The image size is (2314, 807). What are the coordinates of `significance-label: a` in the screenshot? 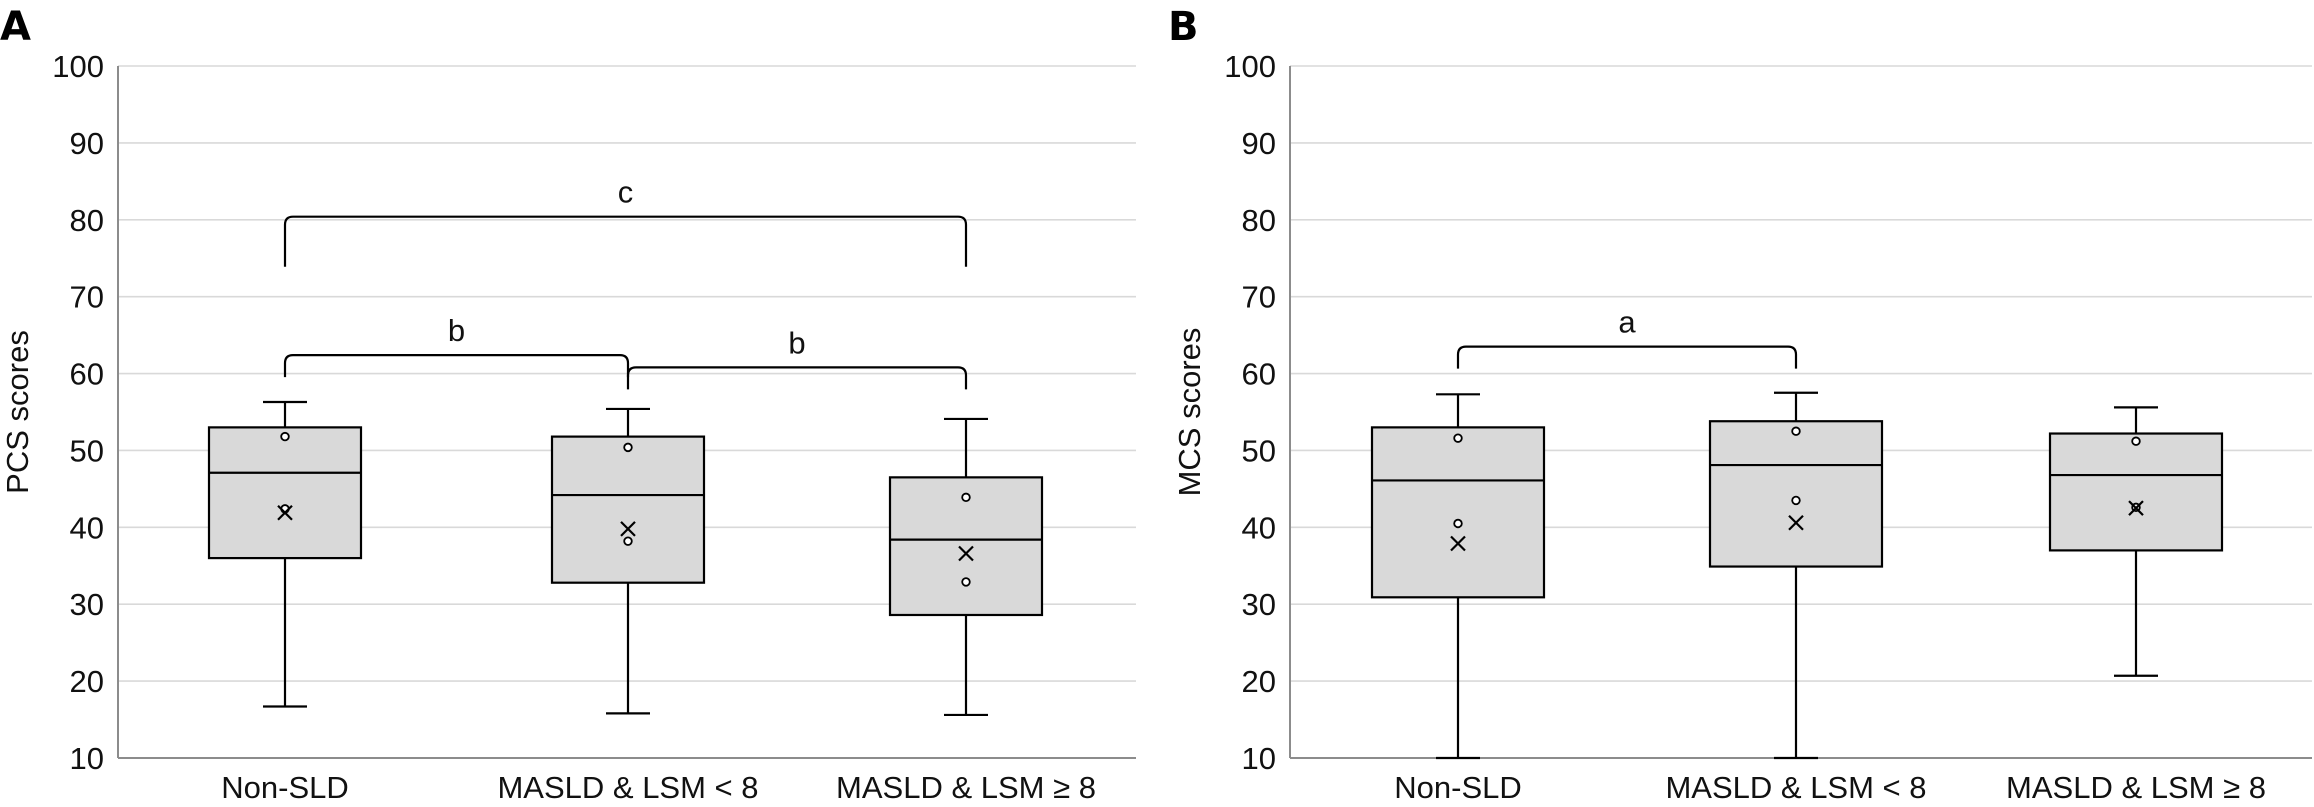 It's located at (1627, 322).